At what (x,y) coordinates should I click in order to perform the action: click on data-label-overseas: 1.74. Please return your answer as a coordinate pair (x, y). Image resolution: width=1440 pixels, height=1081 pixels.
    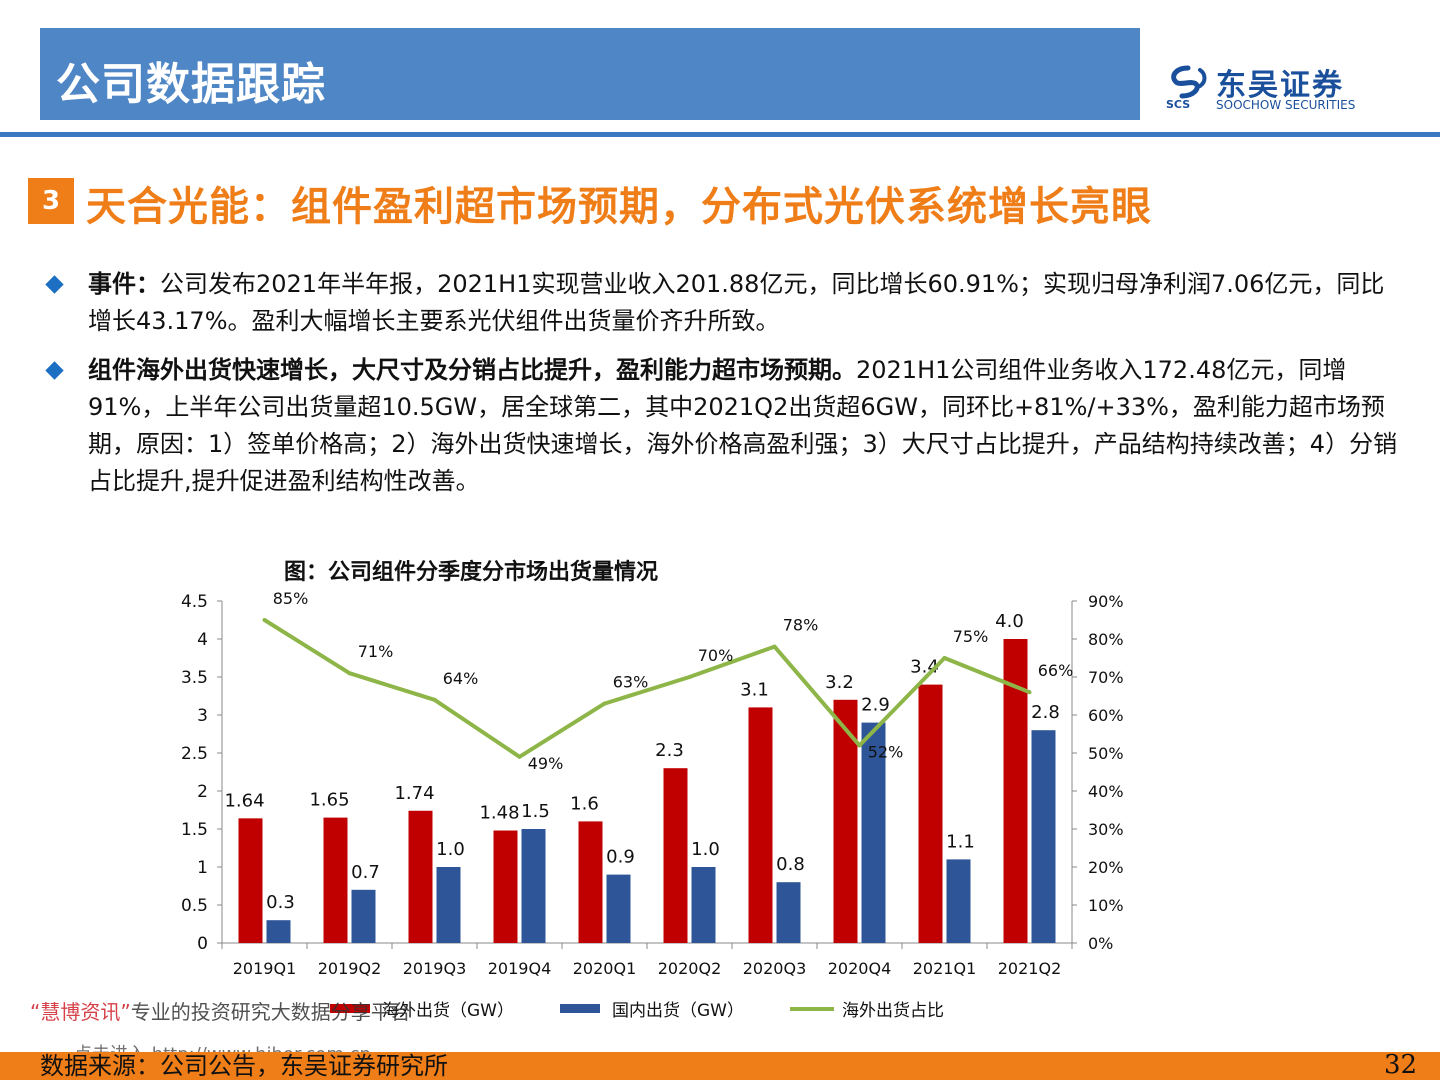
    Looking at the image, I should click on (414, 793).